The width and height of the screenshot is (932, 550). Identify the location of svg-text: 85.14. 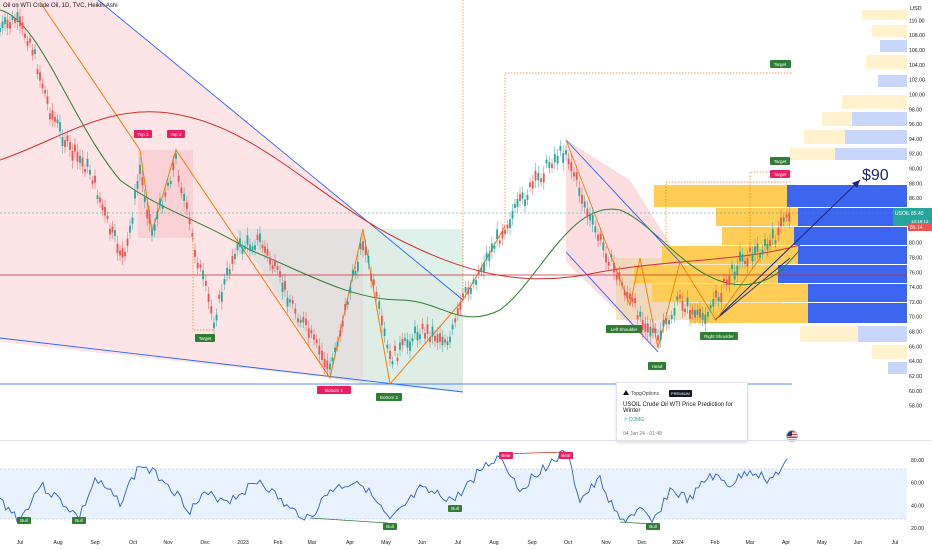
(916, 228).